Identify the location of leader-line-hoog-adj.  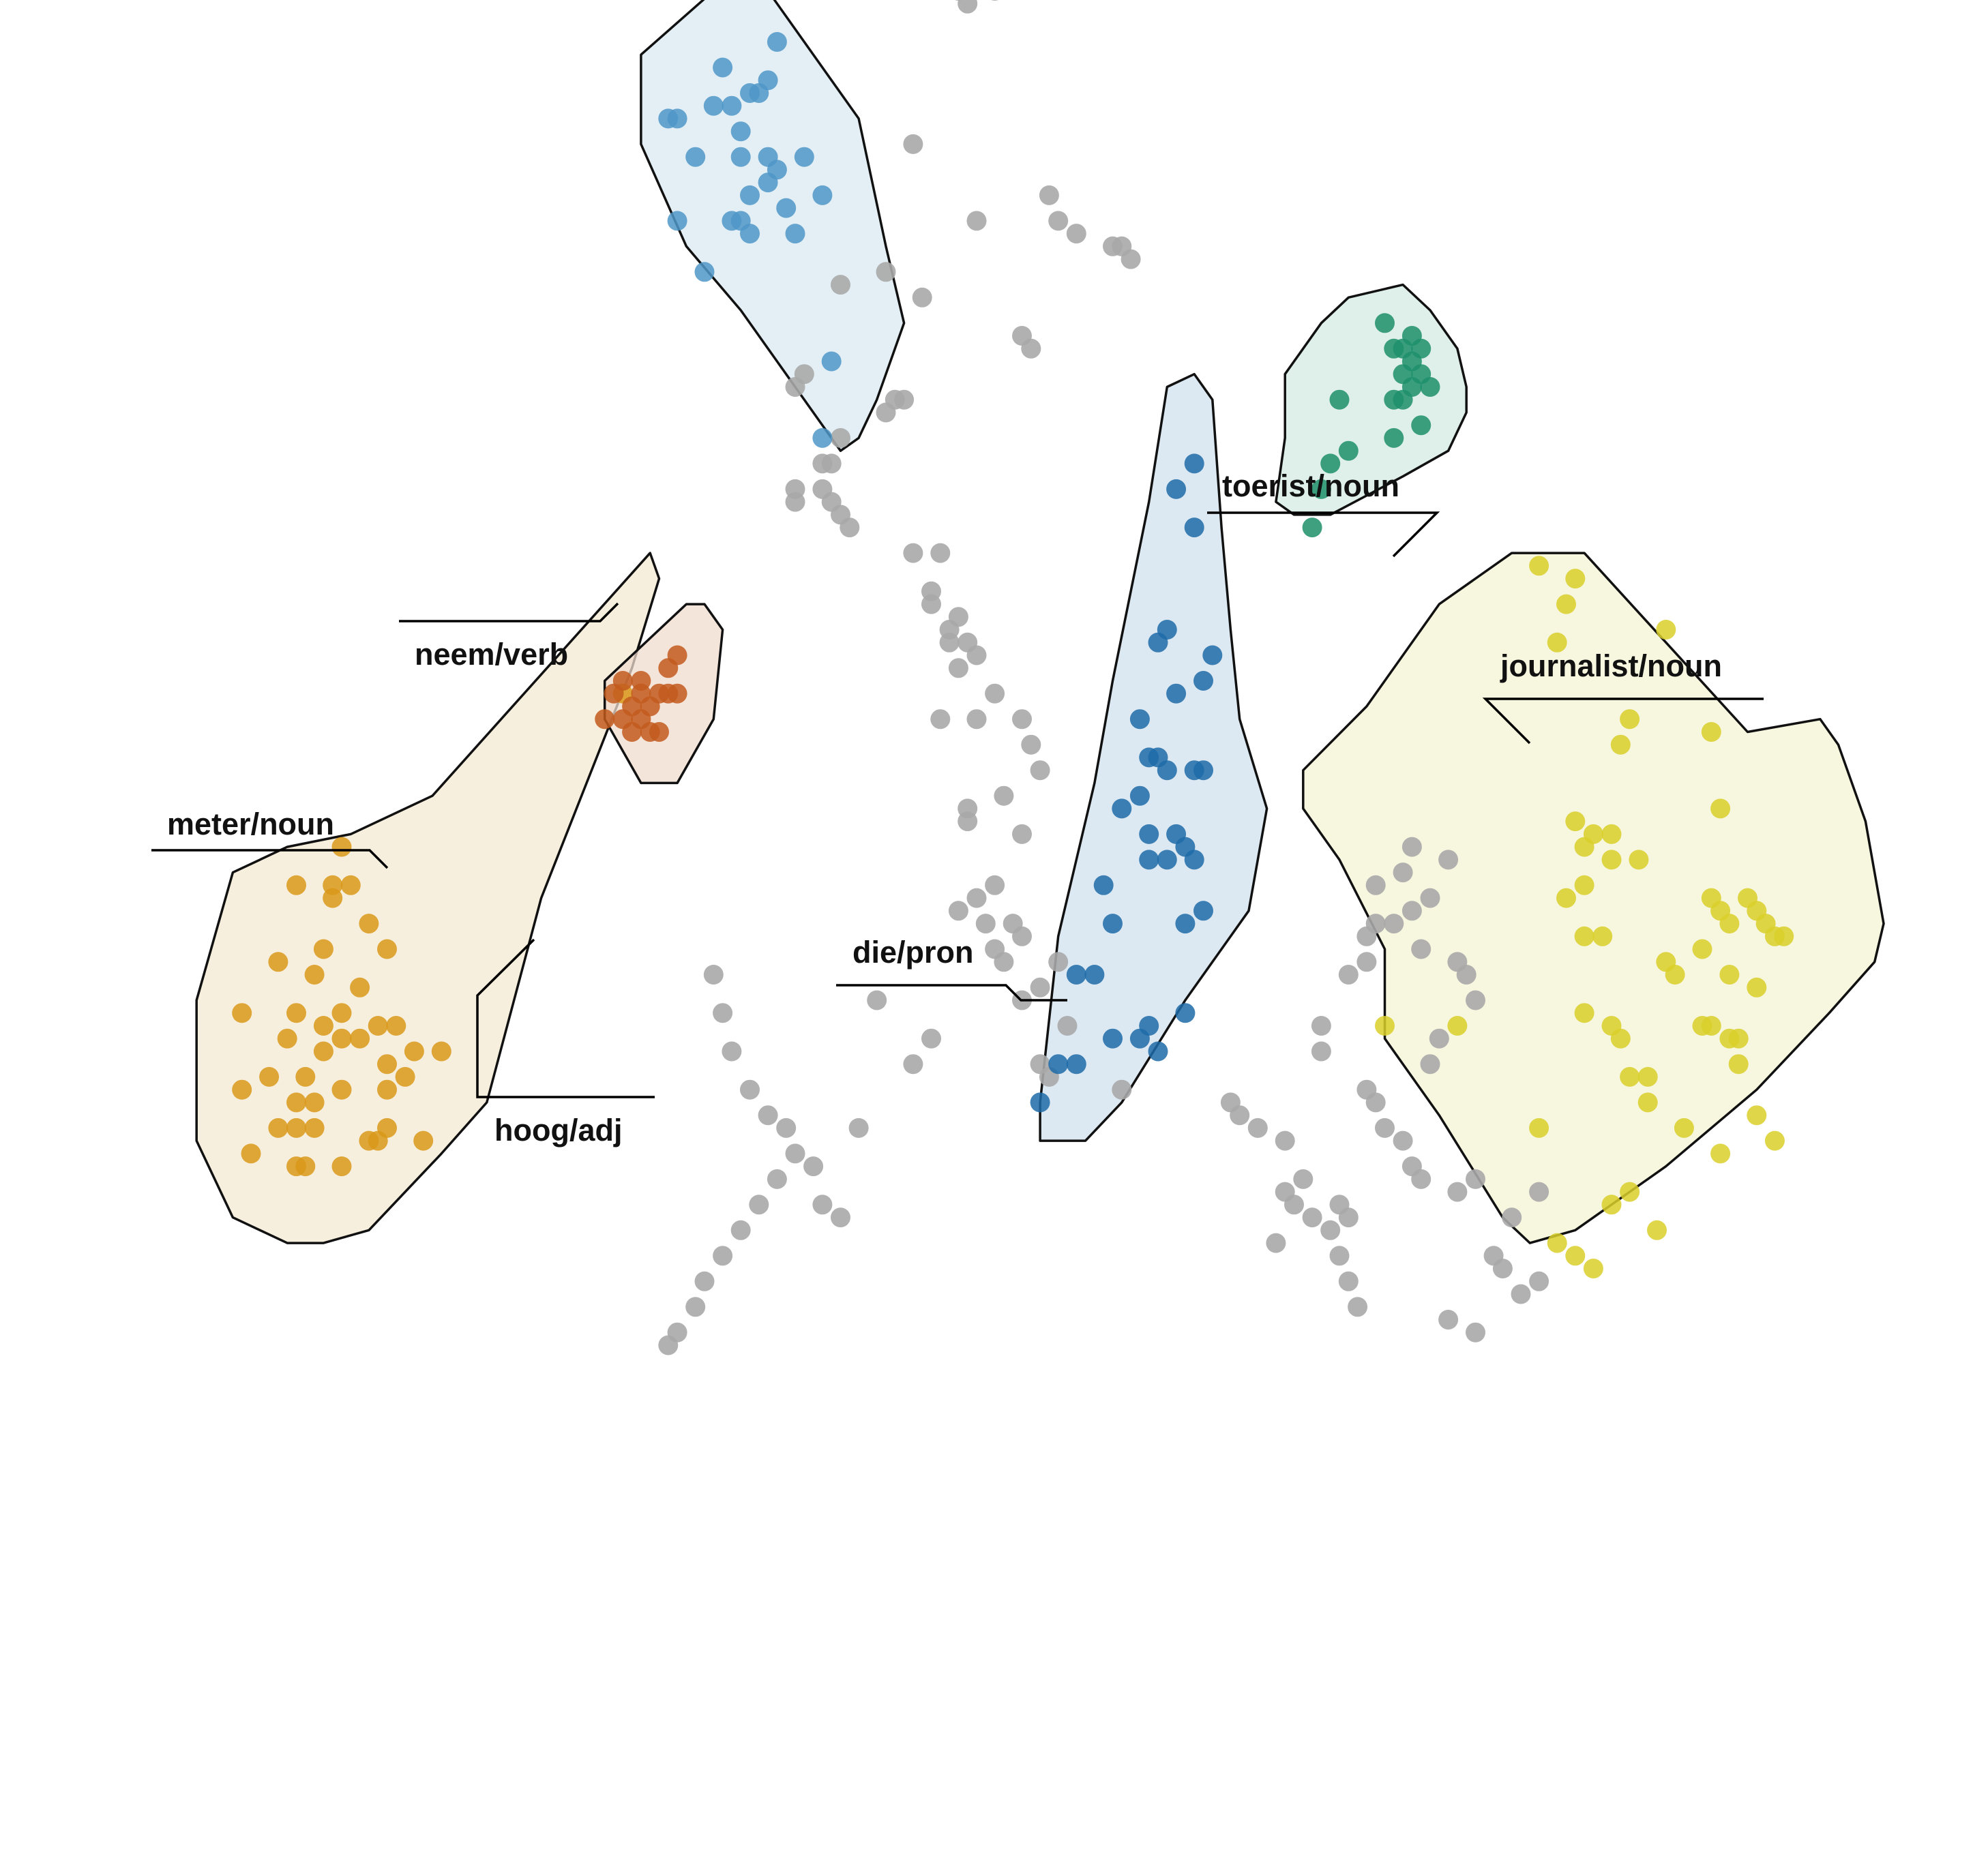
(566, 1018).